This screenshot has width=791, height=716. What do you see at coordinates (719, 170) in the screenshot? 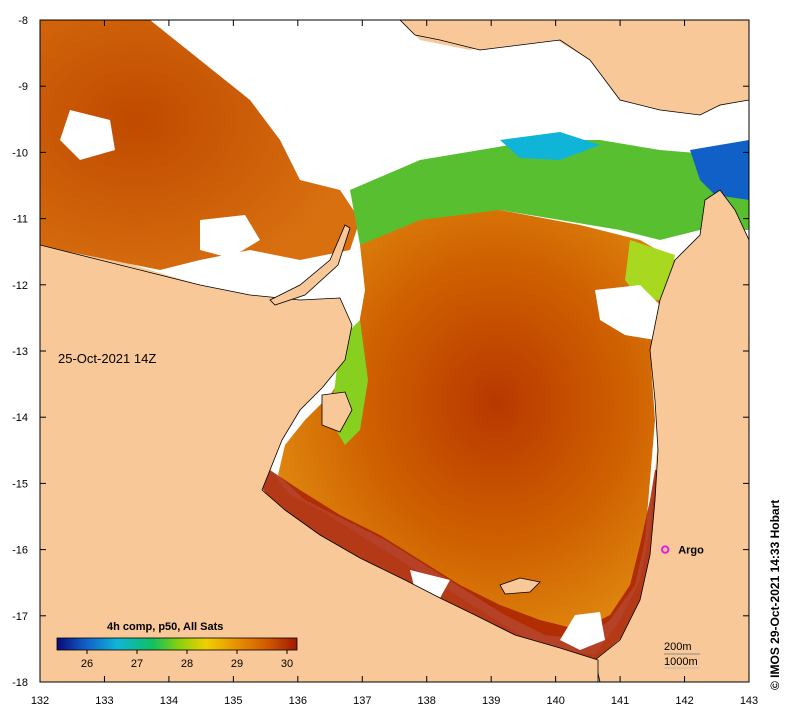
I see `sst-cool-patch` at bounding box center [719, 170].